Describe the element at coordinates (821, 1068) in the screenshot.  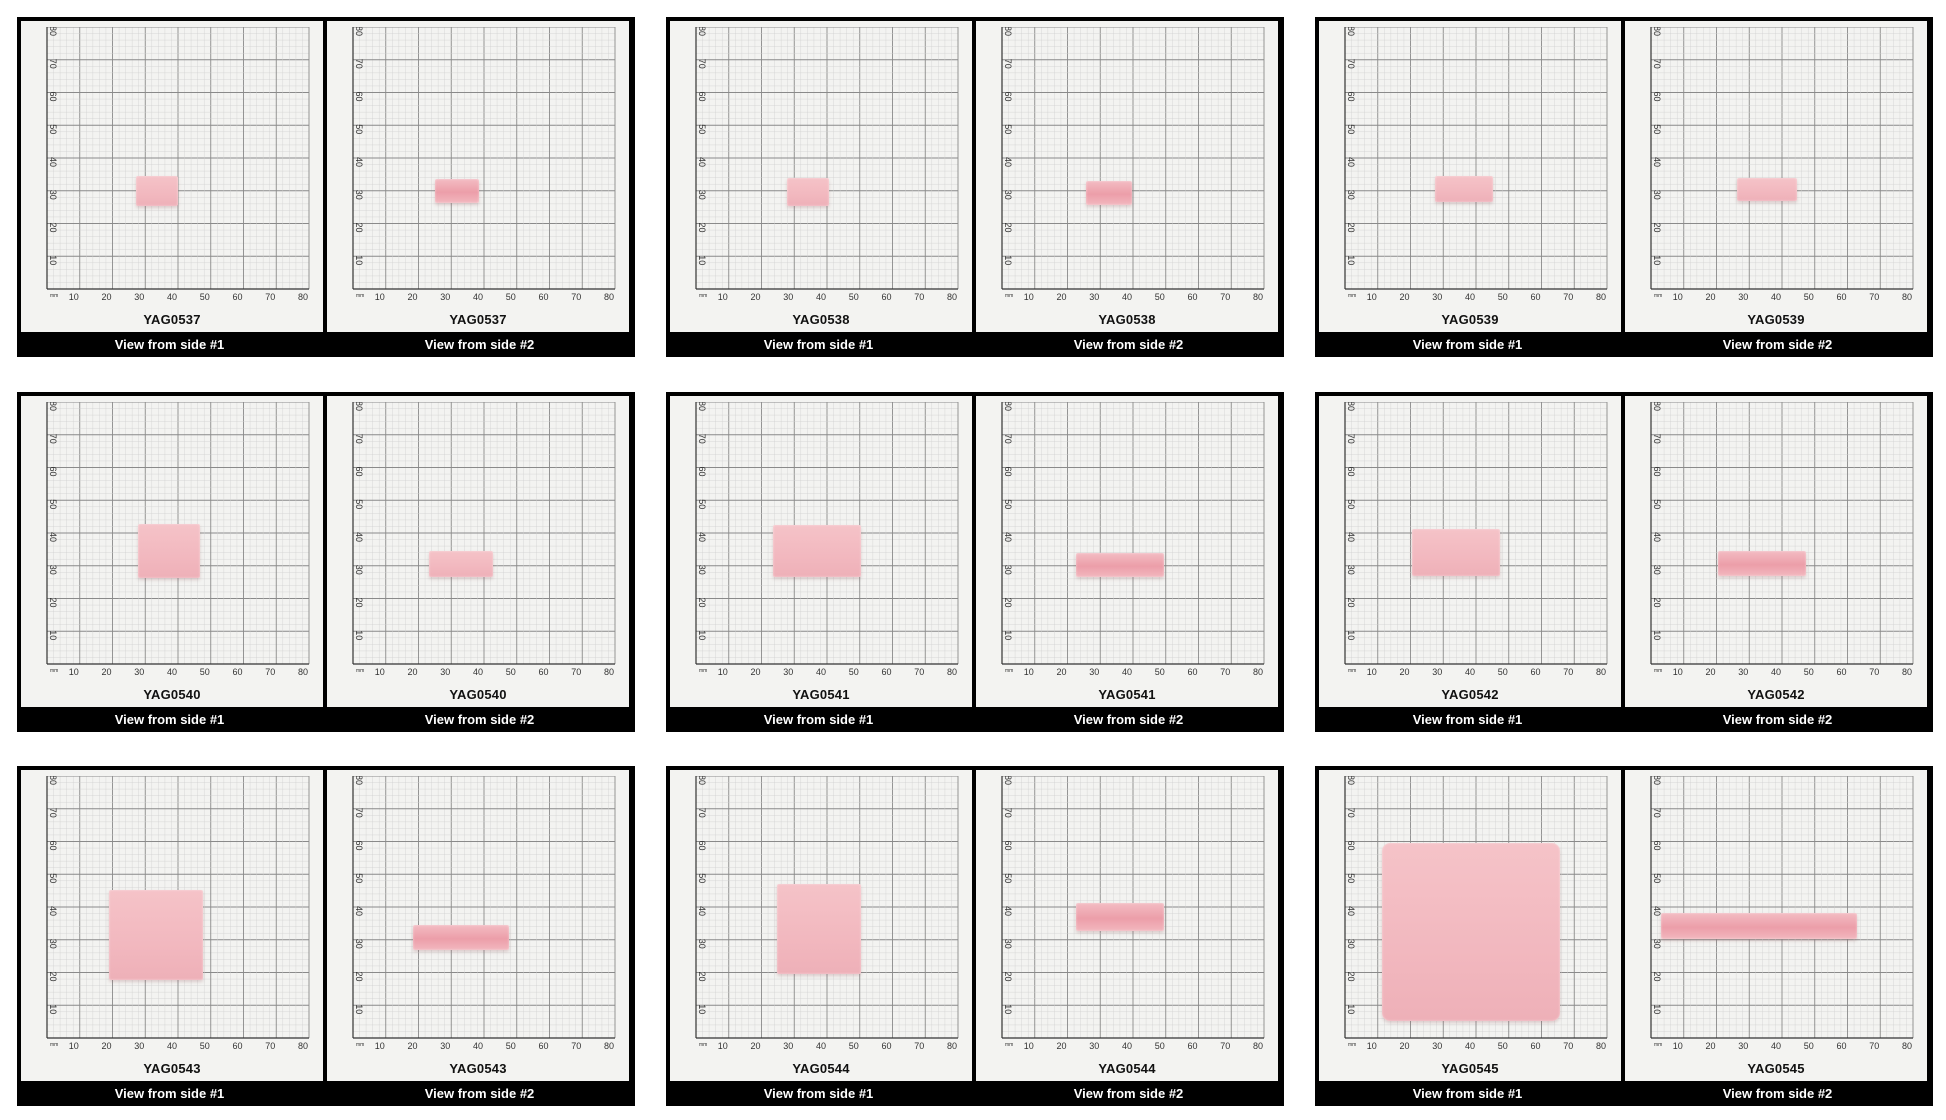
I see `sample-id-label: YAG0544` at that location.